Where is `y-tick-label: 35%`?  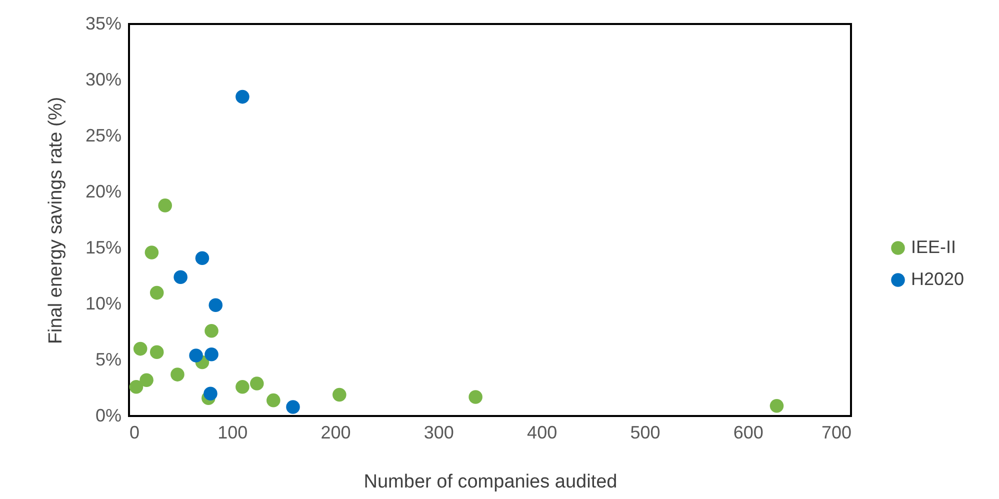 y-tick-label: 35% is located at coordinates (103, 24).